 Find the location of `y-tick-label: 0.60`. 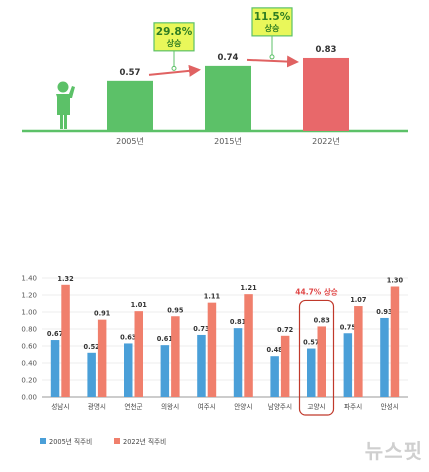

y-tick-label: 0.60 is located at coordinates (29, 347).